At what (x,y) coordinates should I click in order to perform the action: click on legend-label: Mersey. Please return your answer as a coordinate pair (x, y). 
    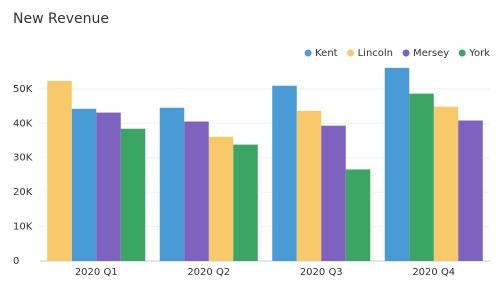
    Looking at the image, I should click on (431, 53).